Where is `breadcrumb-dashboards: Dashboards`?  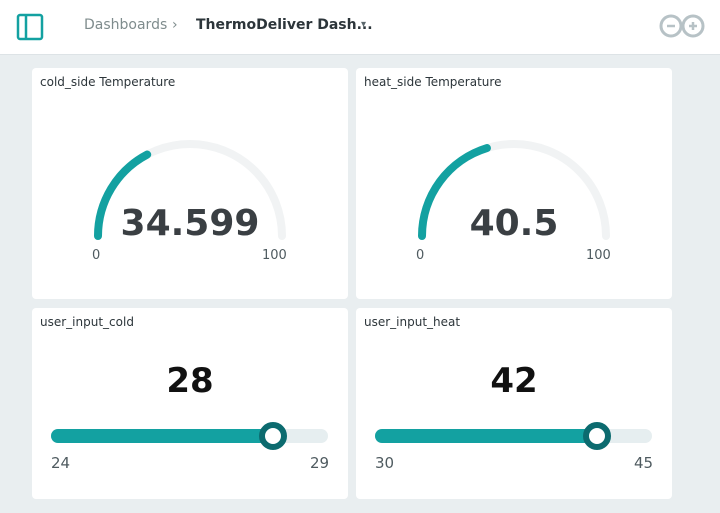 breadcrumb-dashboards: Dashboards is located at coordinates (126, 25).